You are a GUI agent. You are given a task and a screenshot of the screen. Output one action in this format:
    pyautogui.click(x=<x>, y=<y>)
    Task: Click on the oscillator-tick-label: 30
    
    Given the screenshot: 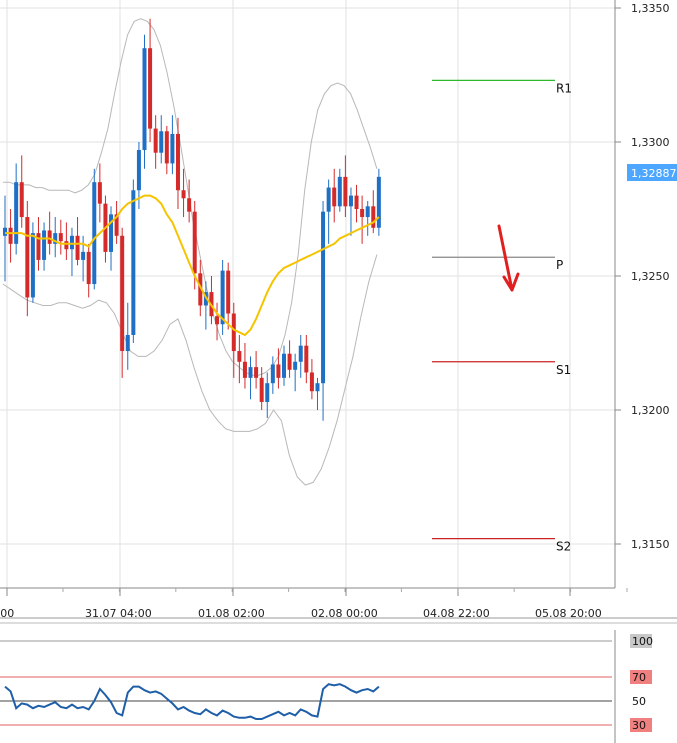 What is the action you would take?
    pyautogui.click(x=639, y=725)
    